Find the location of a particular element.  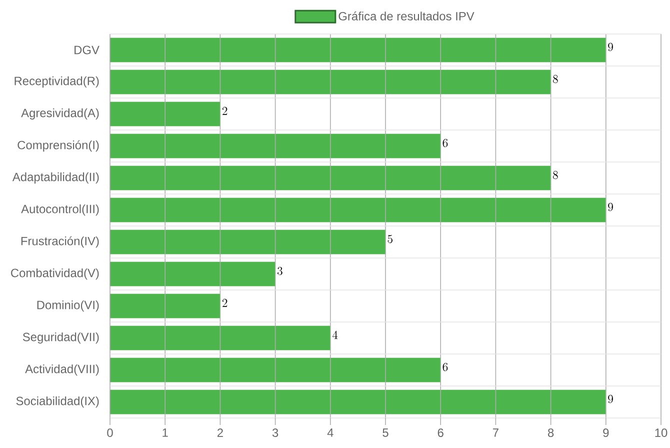

x-tick-label: 3 is located at coordinates (275, 432).